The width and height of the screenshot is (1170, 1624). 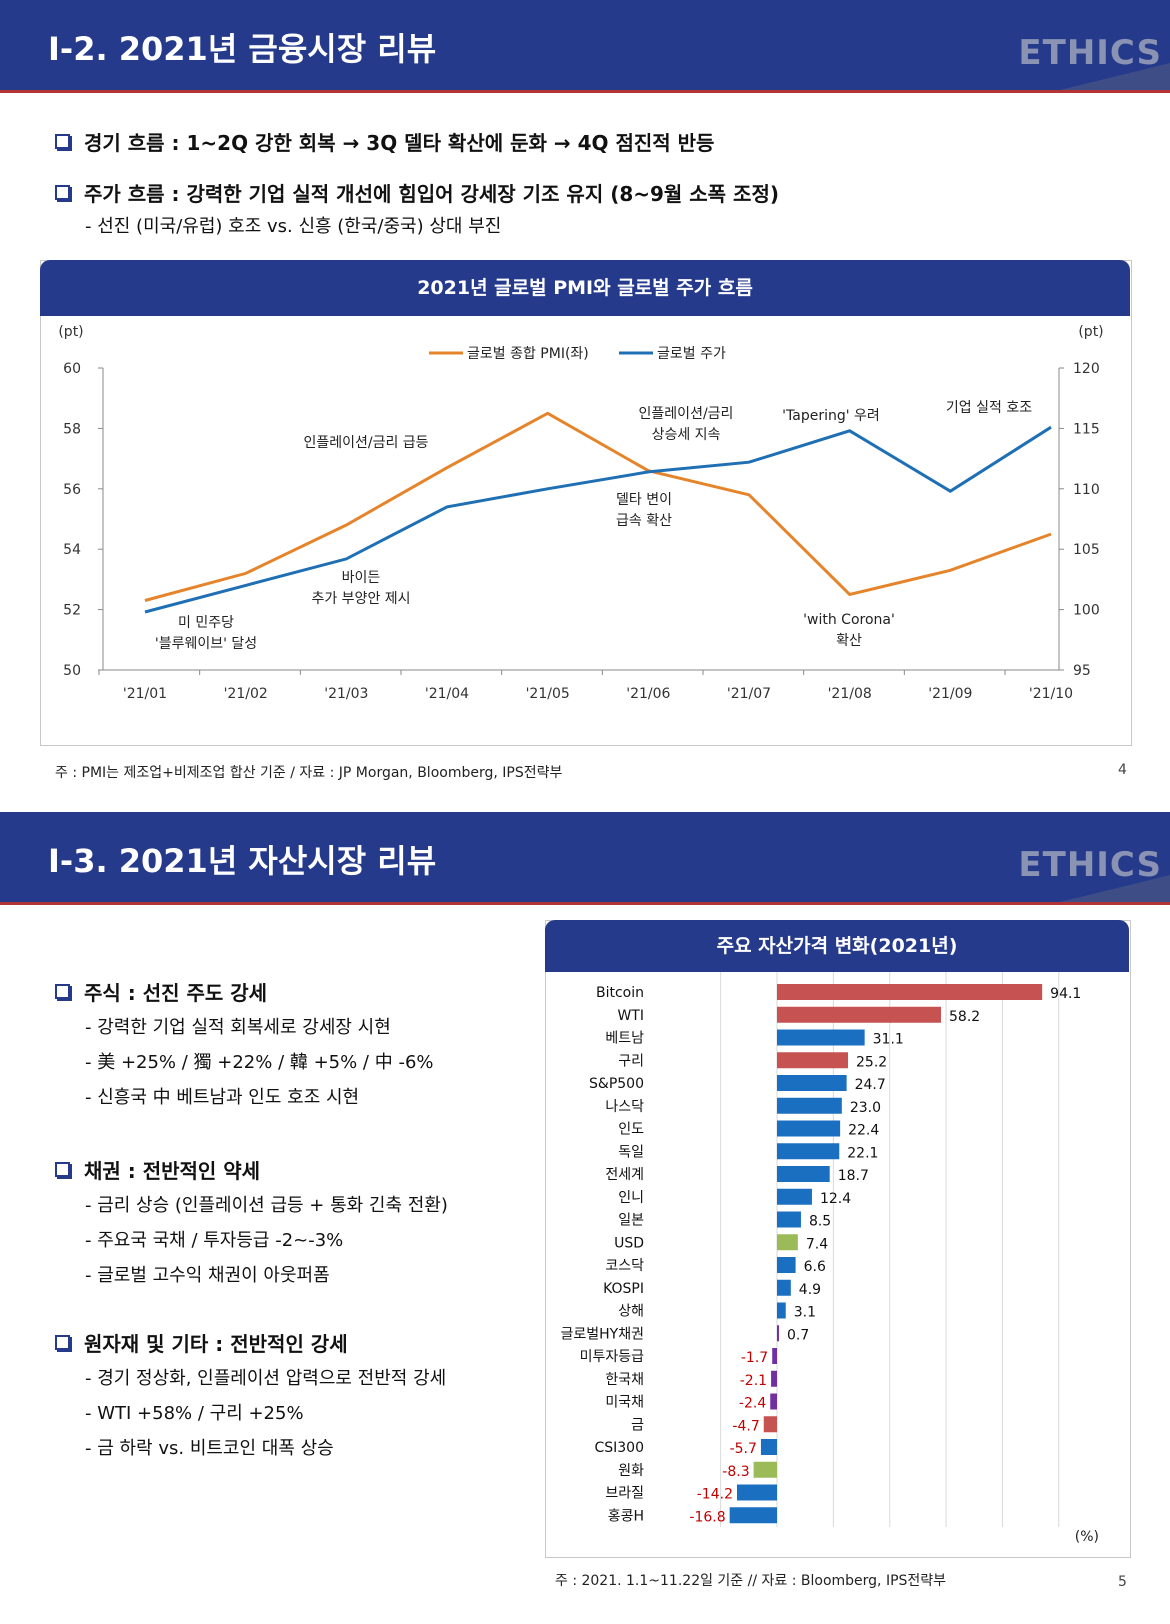 What do you see at coordinates (365, 443) in the screenshot?
I see `chart-annotation: 인플레이션/금리 급등` at bounding box center [365, 443].